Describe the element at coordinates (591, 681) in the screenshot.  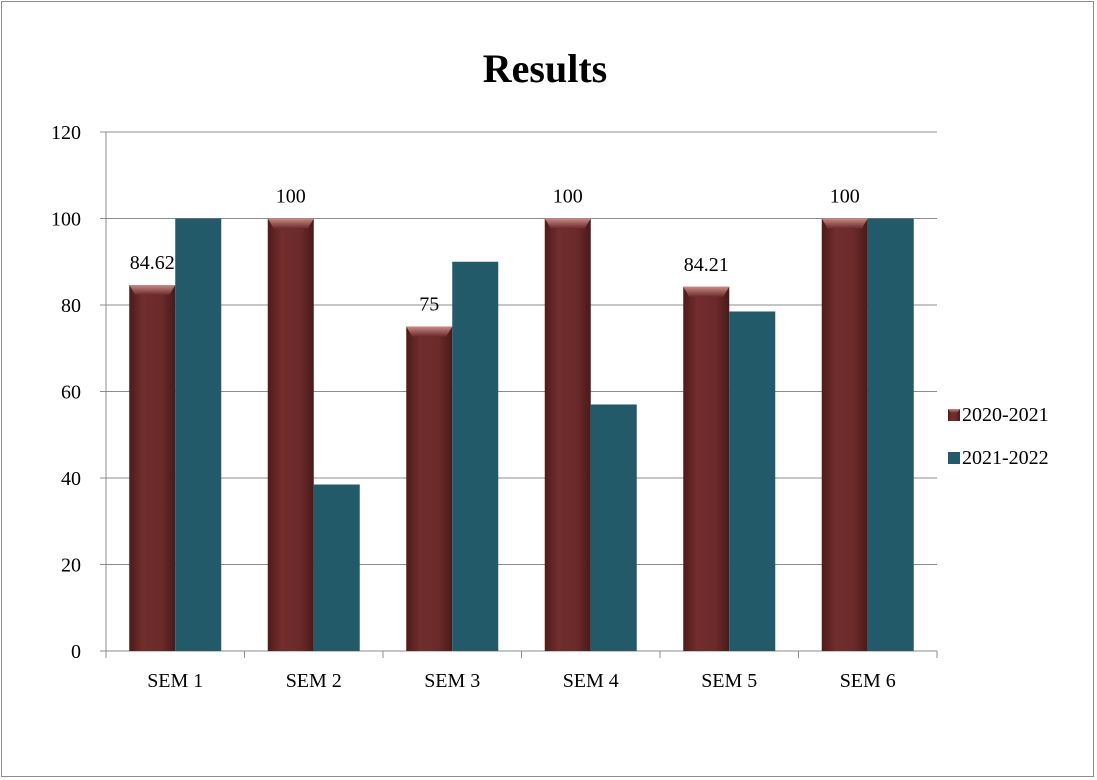
I see `x-tick-label: SEM 4` at that location.